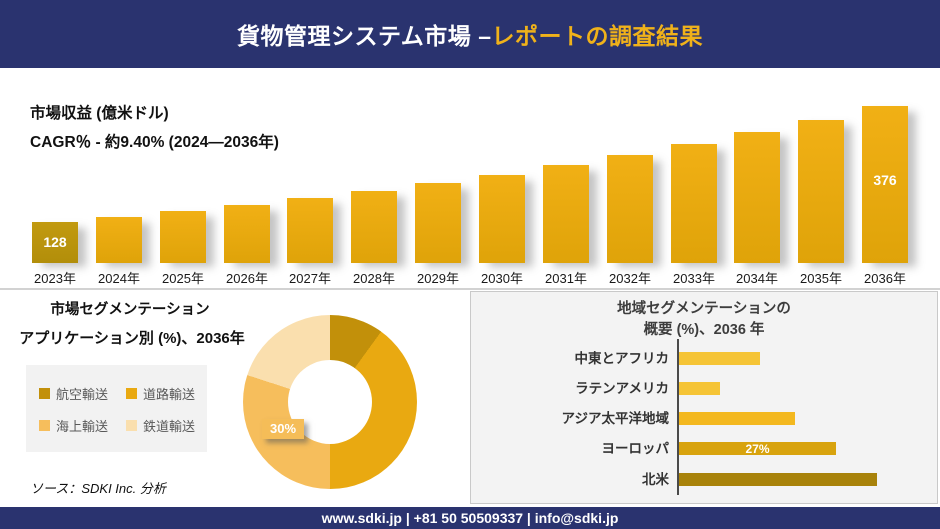  I want to click on title-accent: レポートの調査結果, so click(597, 36).